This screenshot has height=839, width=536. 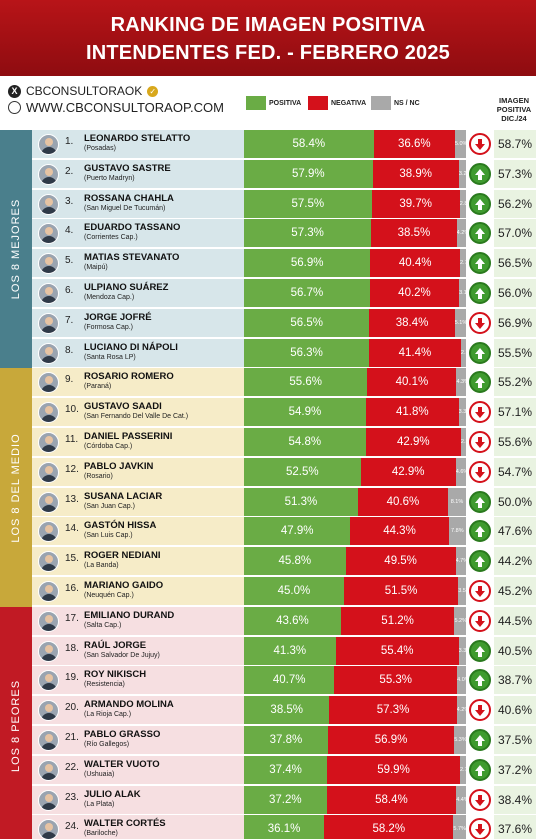 I want to click on rank-number: 6., so click(x=69, y=290).